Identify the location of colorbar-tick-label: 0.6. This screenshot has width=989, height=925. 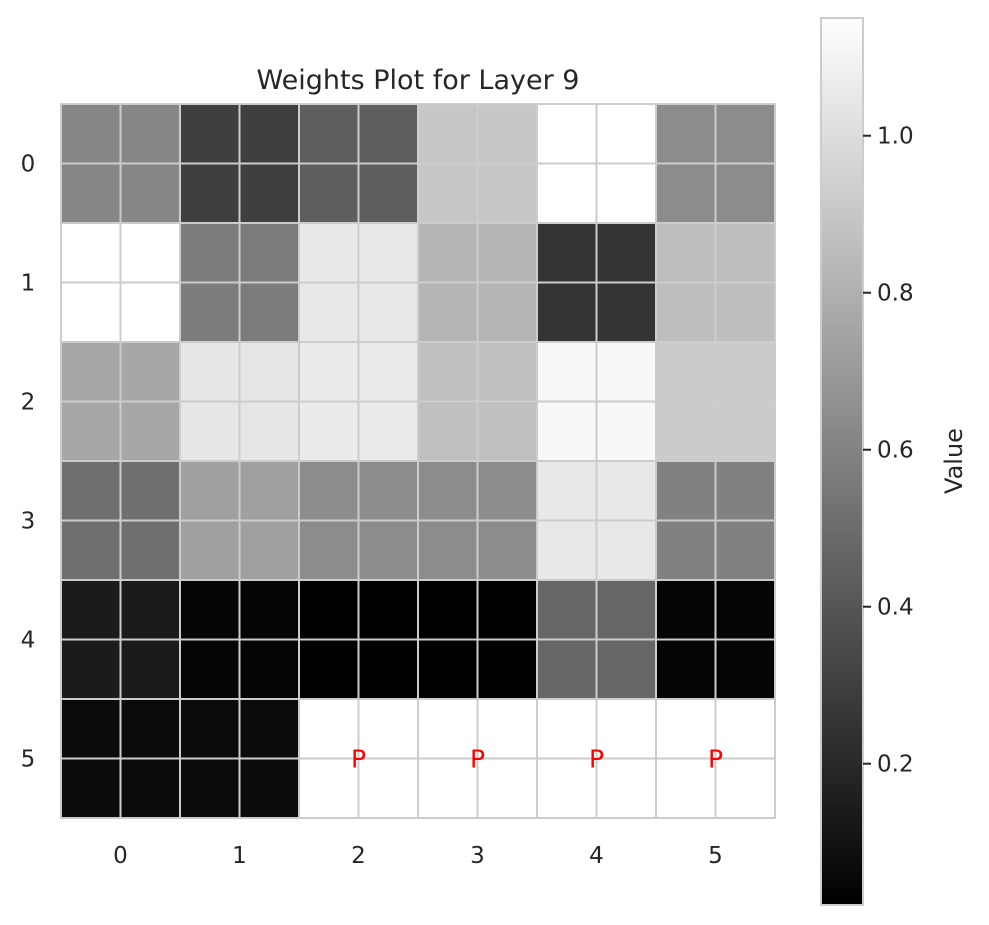
(895, 451).